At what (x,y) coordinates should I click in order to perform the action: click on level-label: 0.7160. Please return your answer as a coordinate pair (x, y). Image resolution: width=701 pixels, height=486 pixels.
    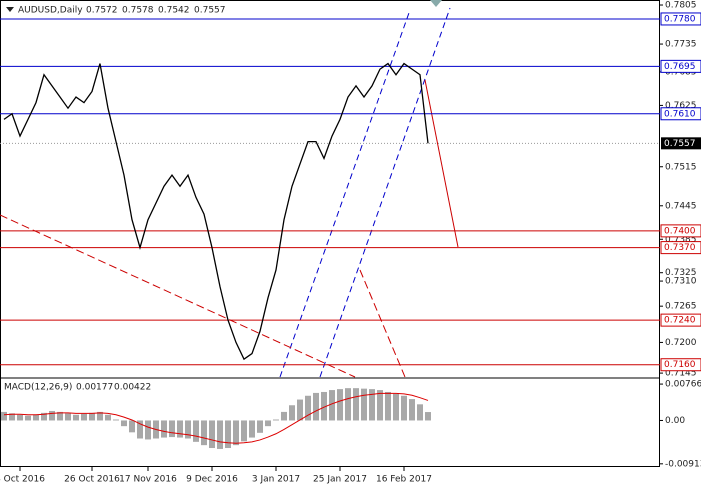
    Looking at the image, I should click on (680, 365).